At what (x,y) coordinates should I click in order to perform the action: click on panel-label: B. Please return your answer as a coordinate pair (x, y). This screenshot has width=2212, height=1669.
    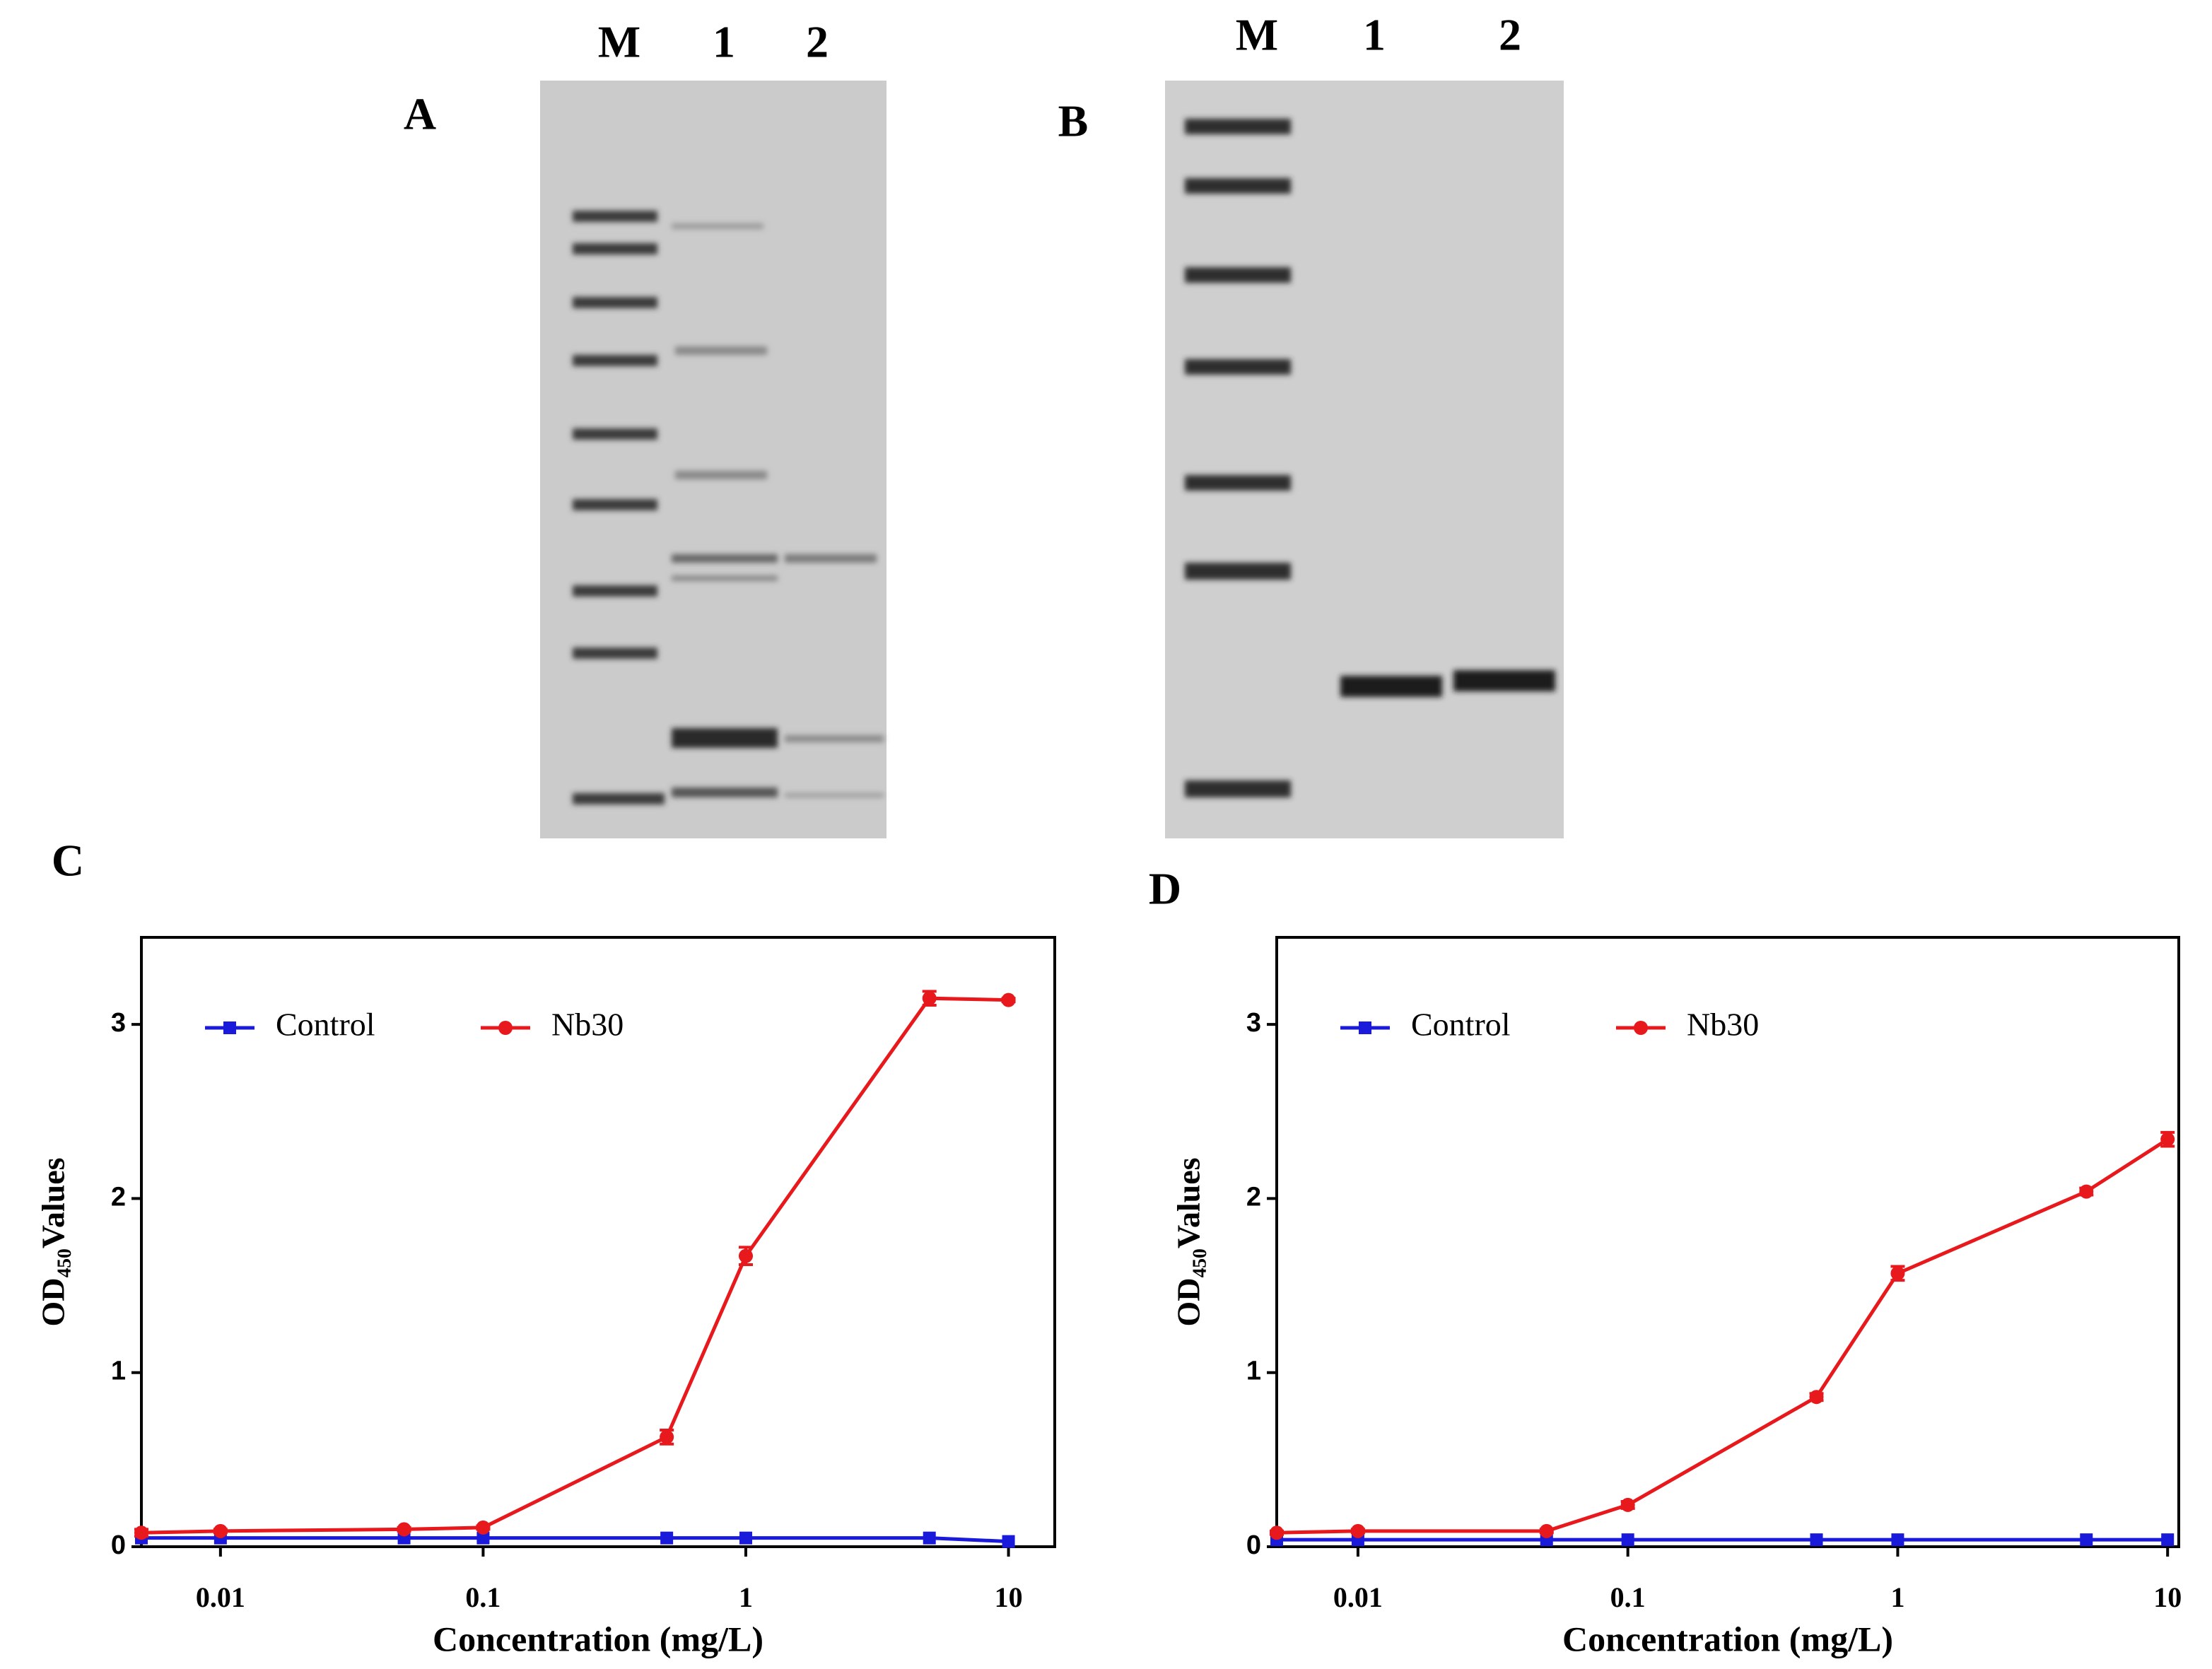
    Looking at the image, I should click on (1073, 121).